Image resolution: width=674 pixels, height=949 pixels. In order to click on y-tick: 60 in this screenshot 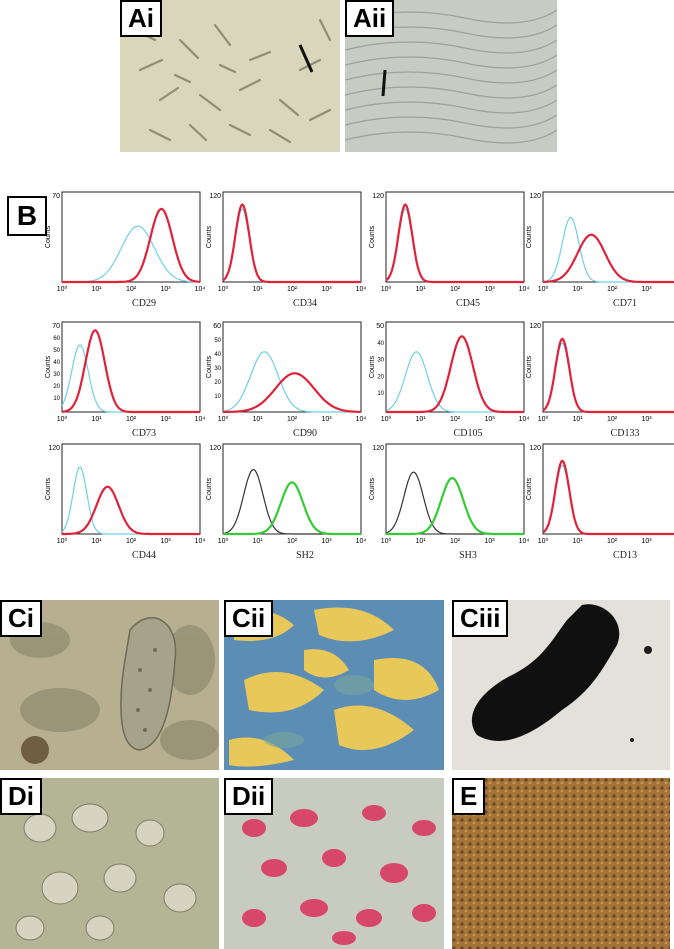, I will do `click(56, 339)`.